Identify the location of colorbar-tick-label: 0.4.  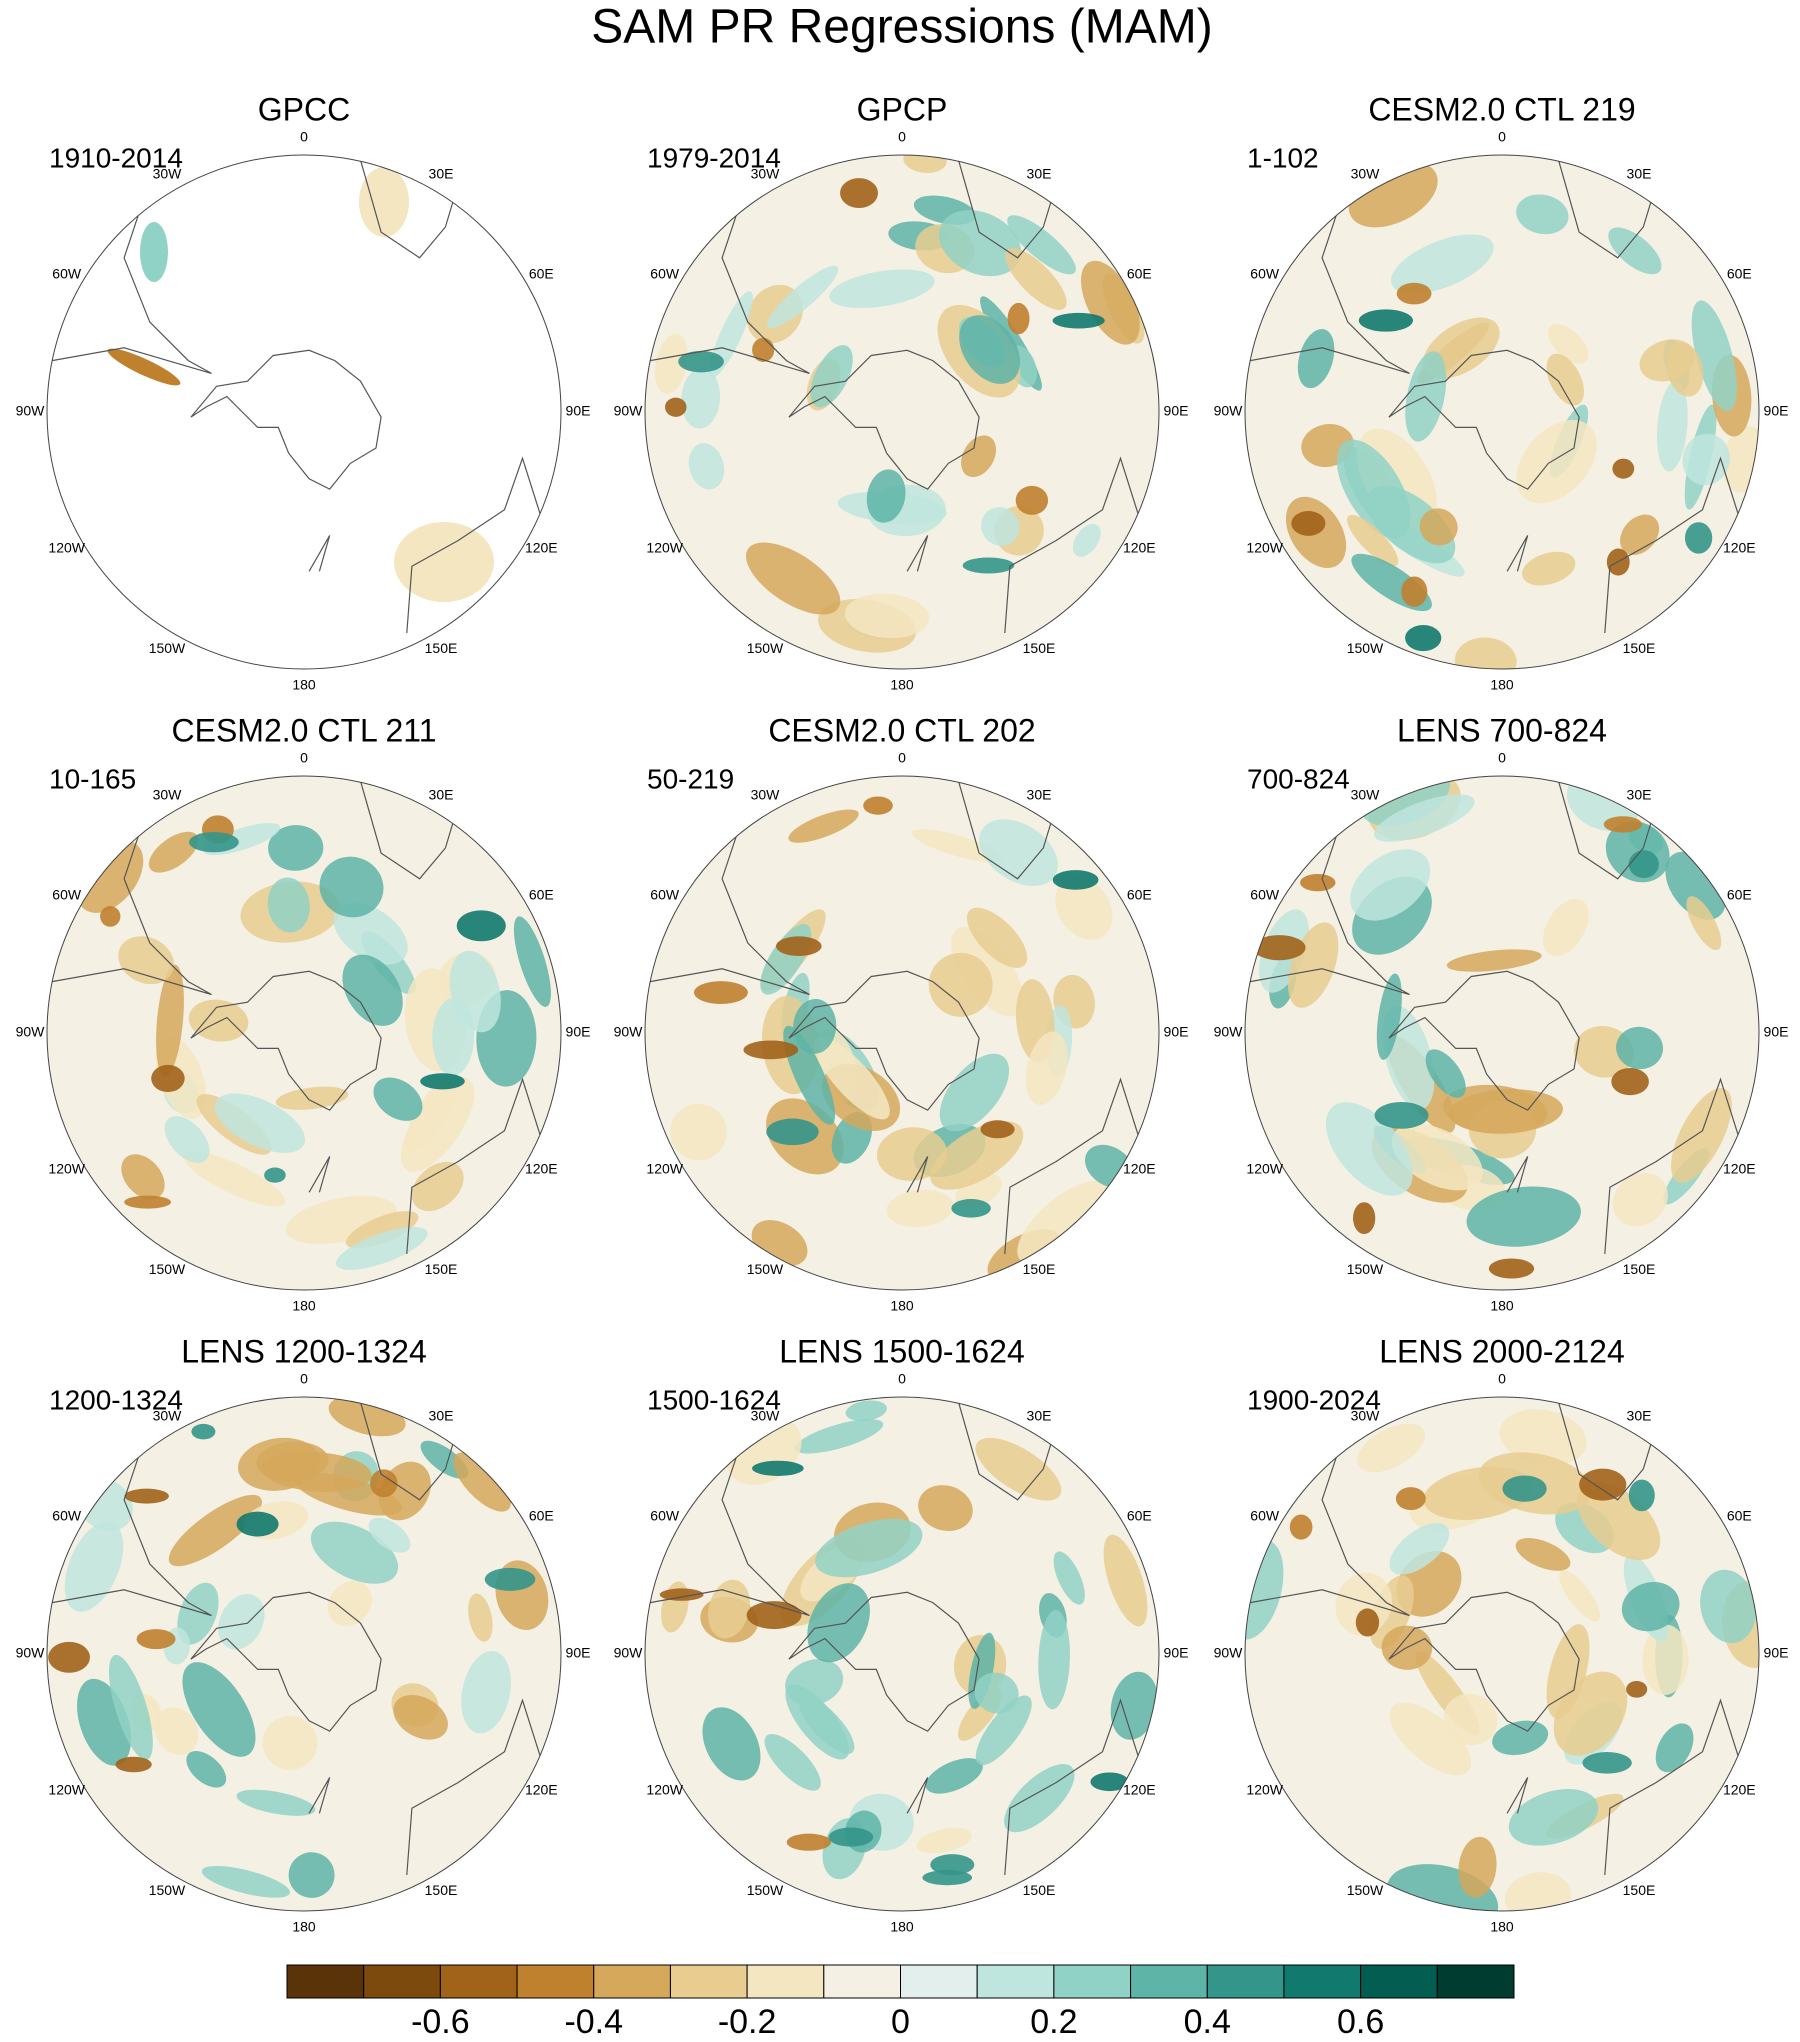
(1207, 2022).